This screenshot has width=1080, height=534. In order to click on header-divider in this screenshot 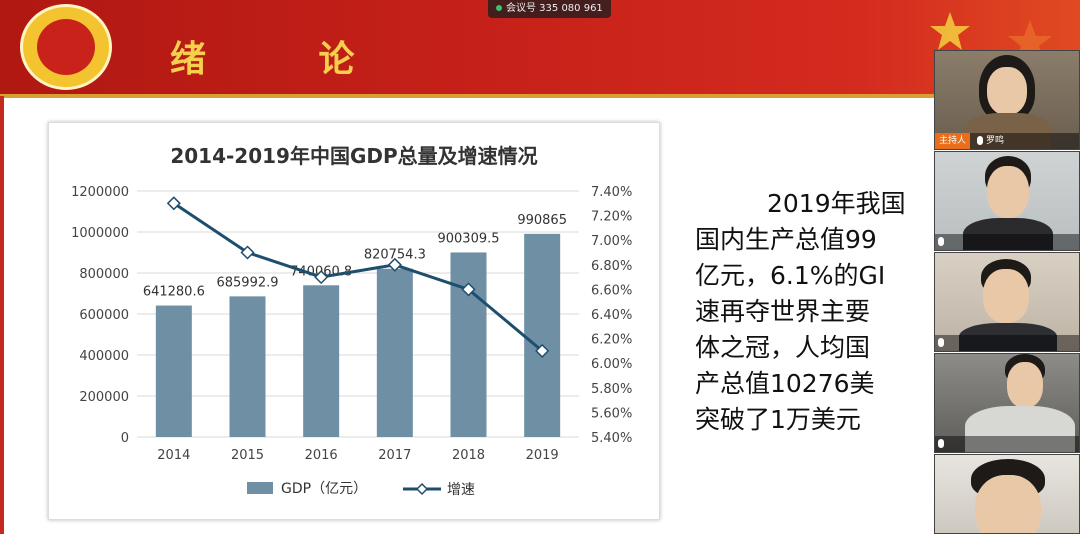, I will do `click(540, 96)`.